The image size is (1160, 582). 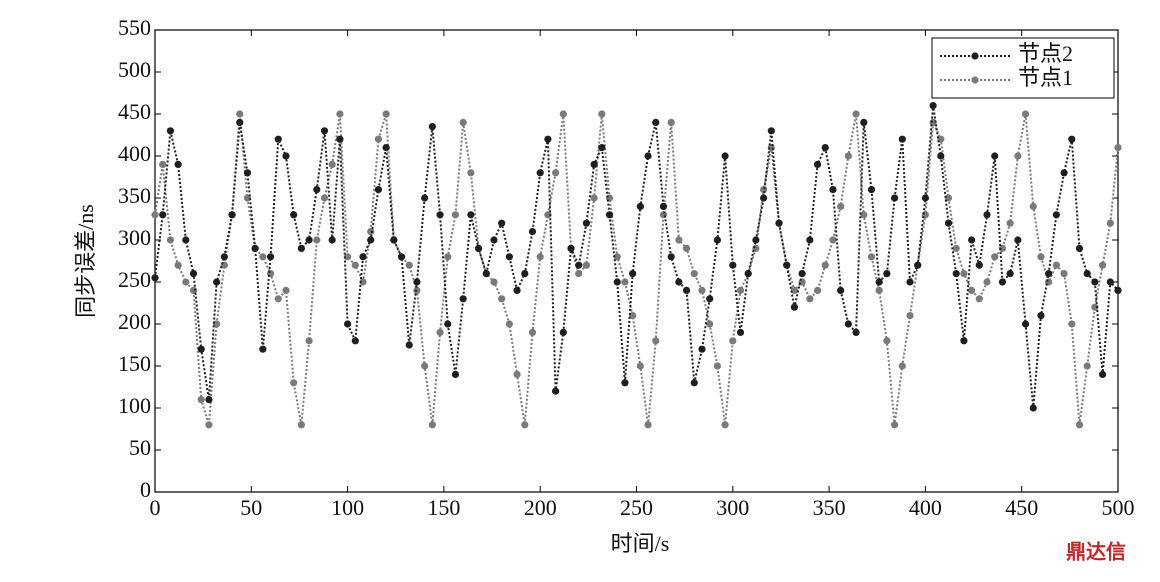 What do you see at coordinates (925, 507) in the screenshot?
I see `x-tick-label: 400` at bounding box center [925, 507].